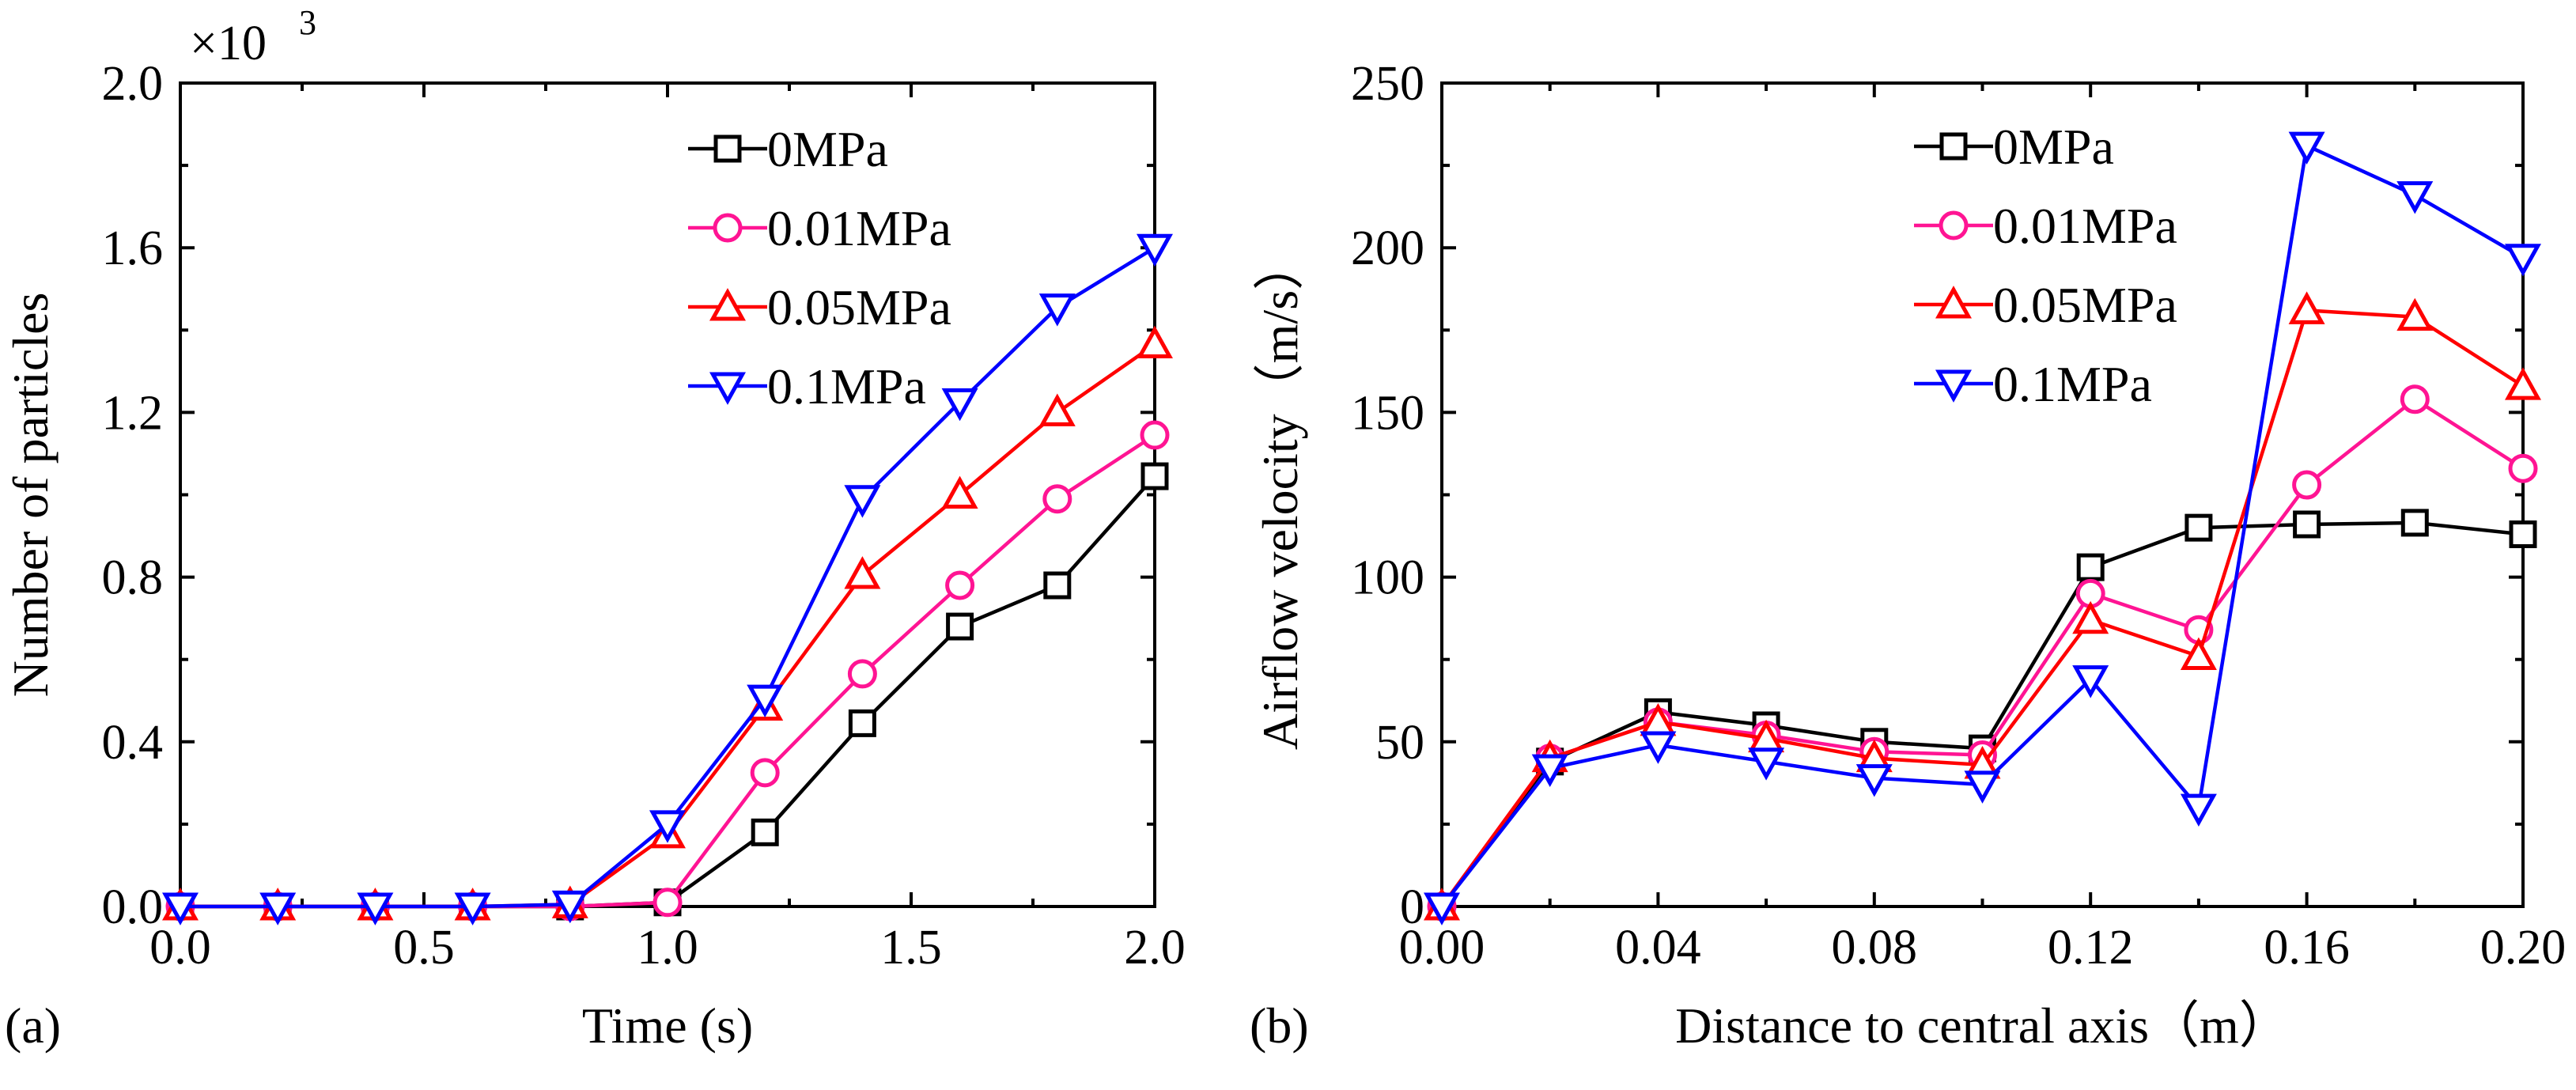 Image resolution: width=2576 pixels, height=1090 pixels. Describe the element at coordinates (133, 413) in the screenshot. I see `y-tick-label: 1.2` at that location.